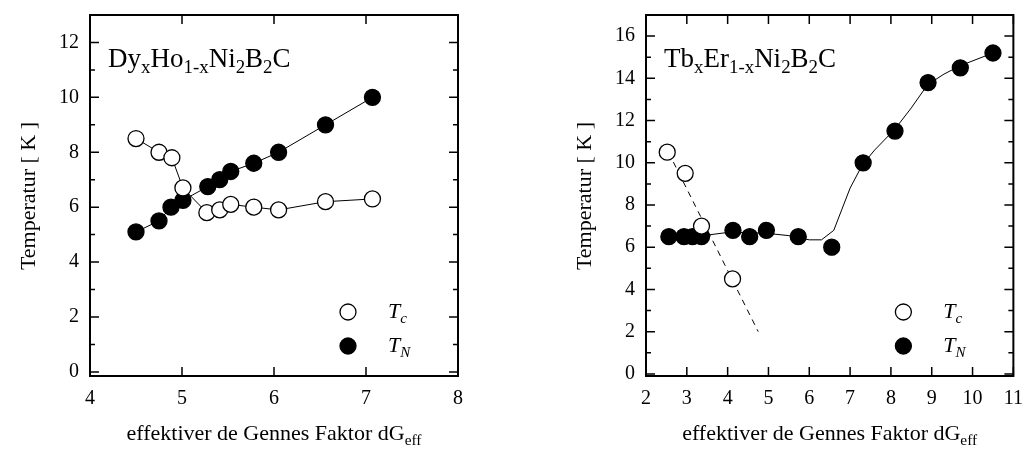 The height and width of the screenshot is (462, 1030). I want to click on x-tick-label: 3, so click(686, 397).